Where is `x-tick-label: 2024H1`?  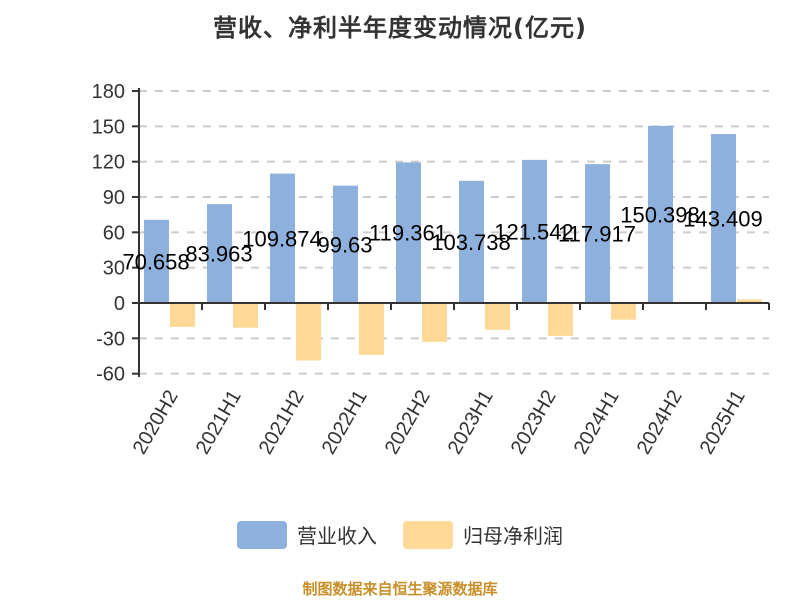
x-tick-label: 2024H1 is located at coordinates (597, 423).